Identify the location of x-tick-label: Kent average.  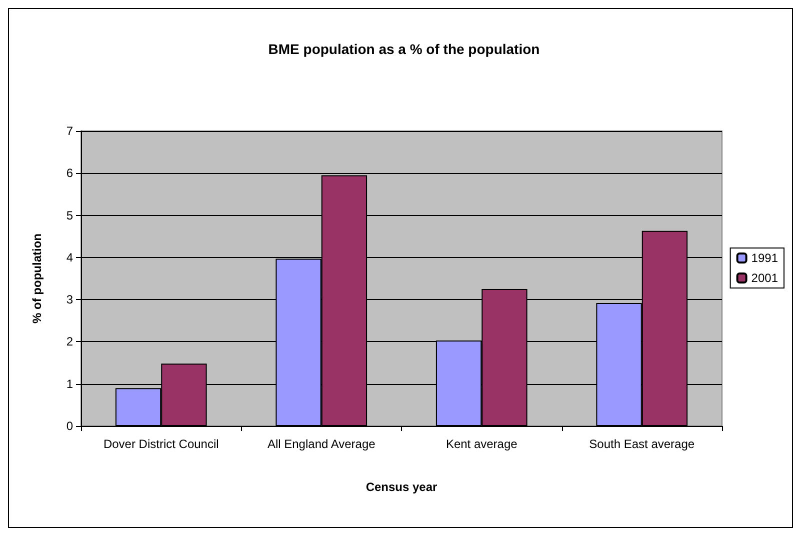
(482, 444).